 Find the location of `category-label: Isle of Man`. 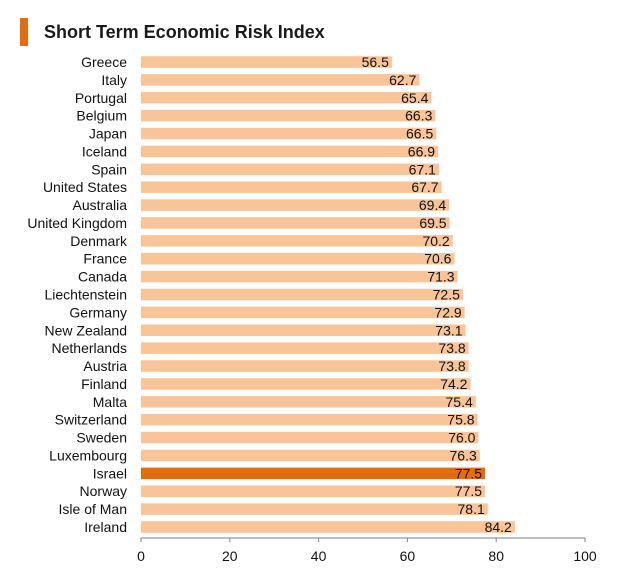

category-label: Isle of Man is located at coordinates (93, 509).